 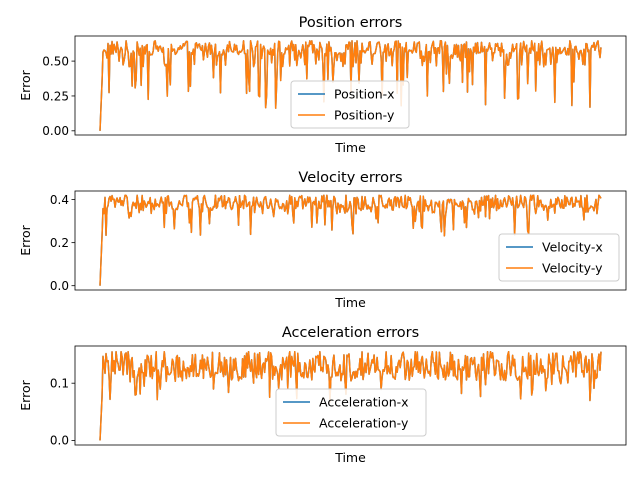 I want to click on subplot-title: Position errors, so click(x=351, y=23).